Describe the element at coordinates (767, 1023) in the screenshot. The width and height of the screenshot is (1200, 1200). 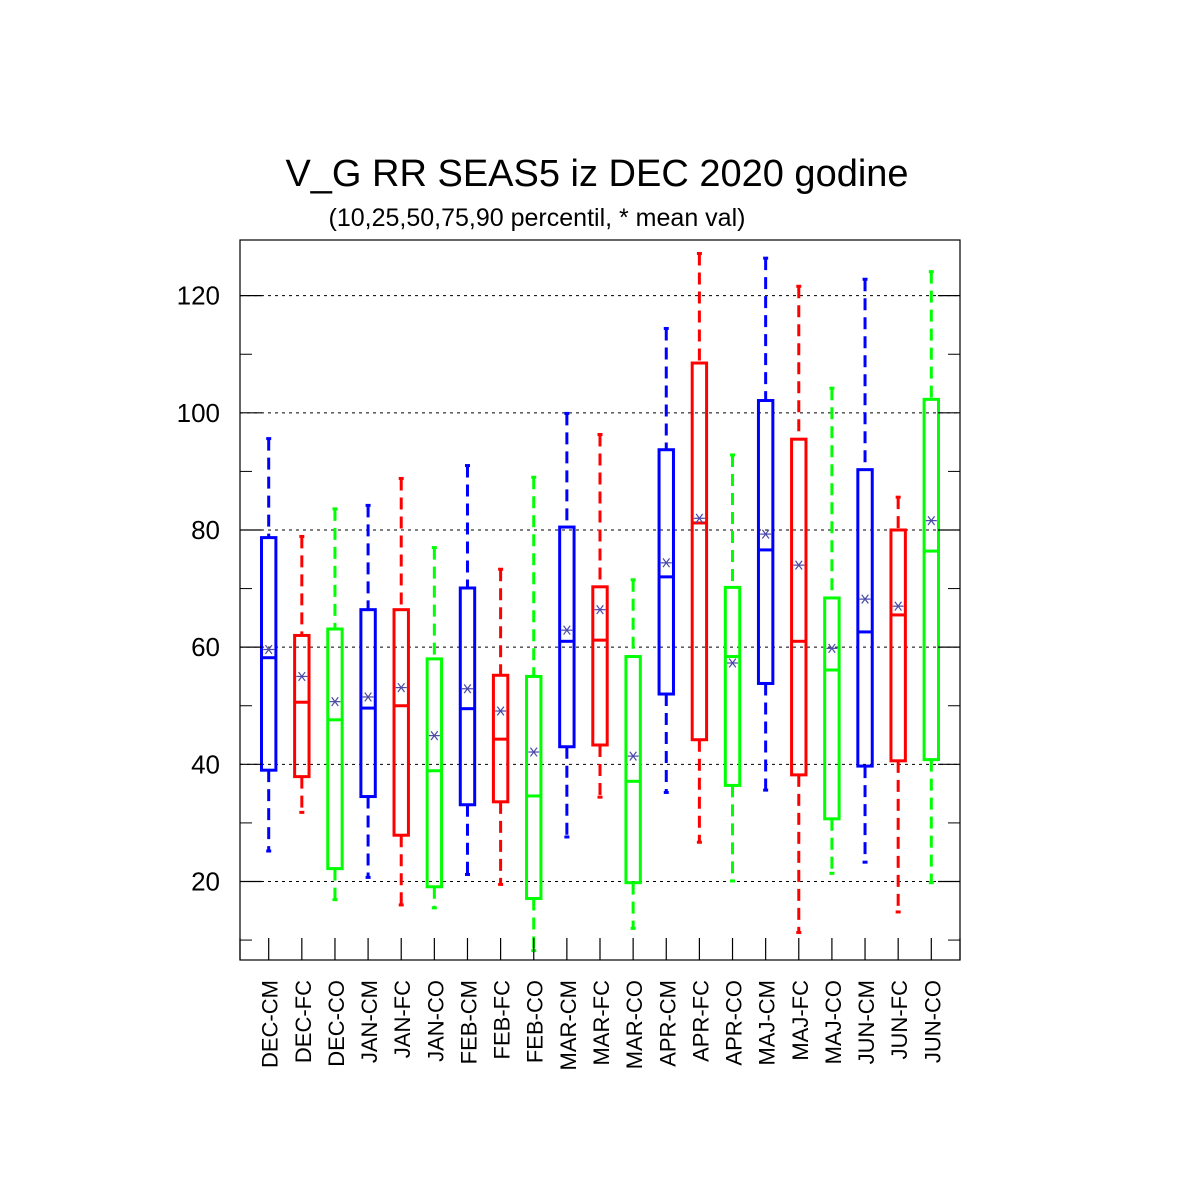
I see `x-tick-label: MAJ-CM` at that location.